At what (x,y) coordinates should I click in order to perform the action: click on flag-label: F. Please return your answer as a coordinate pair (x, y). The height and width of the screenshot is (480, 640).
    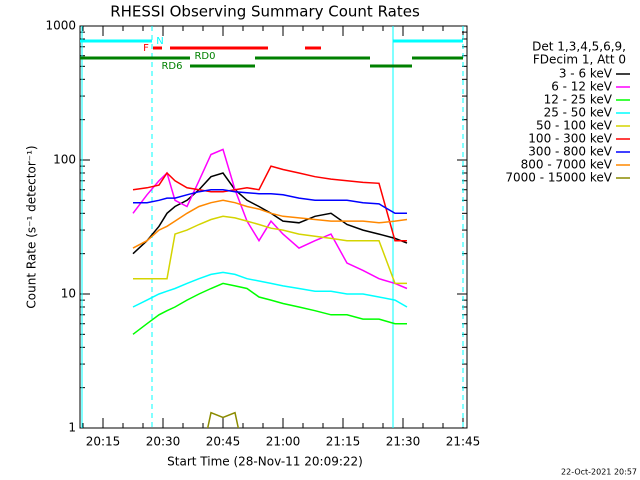
    Looking at the image, I should click on (146, 48).